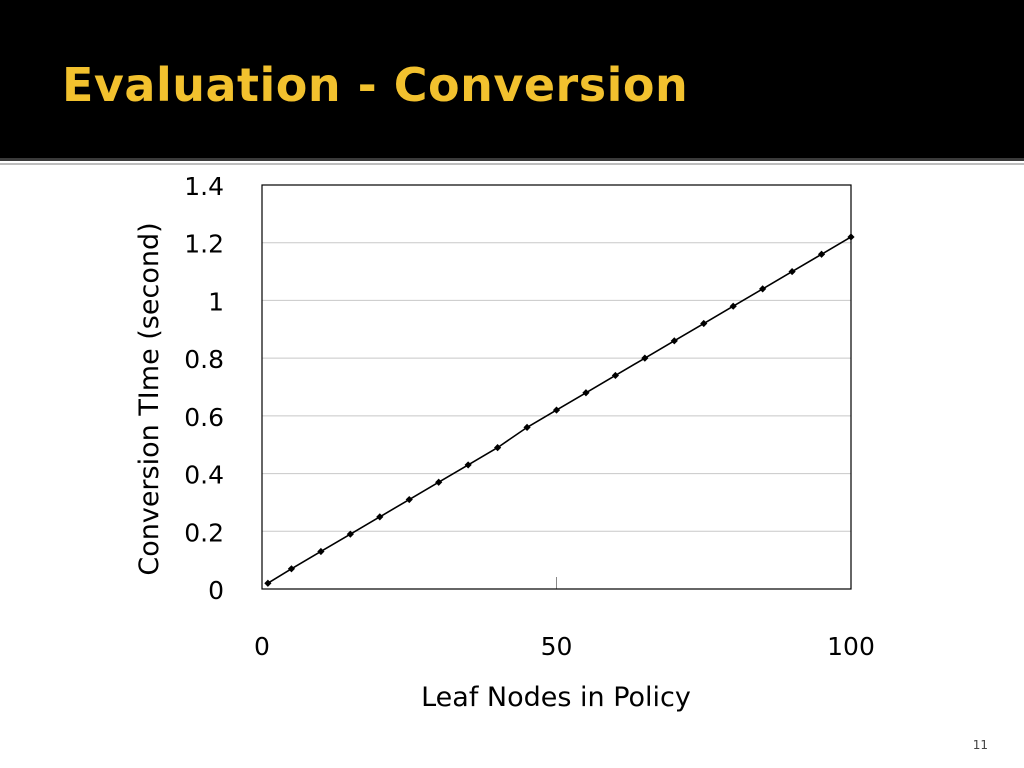 The width and height of the screenshot is (1024, 768). Describe the element at coordinates (204, 388) in the screenshot. I see `y-tick-labels: 0 0.2 0.4 0.6 0.8 1 1.2 1.4` at that location.